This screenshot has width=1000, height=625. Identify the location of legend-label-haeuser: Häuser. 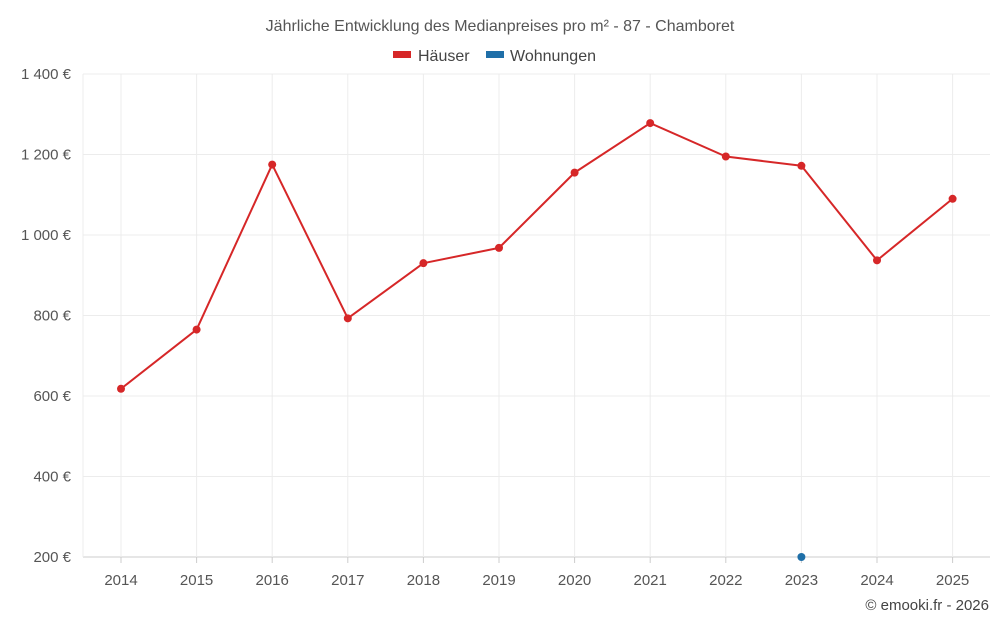
(444, 56).